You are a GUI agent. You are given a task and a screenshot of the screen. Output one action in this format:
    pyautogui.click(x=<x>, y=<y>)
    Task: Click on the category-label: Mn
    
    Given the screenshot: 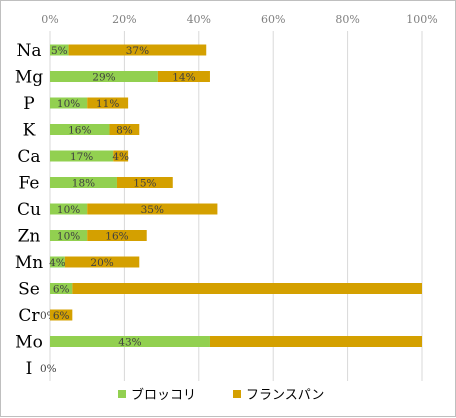 What is the action you would take?
    pyautogui.click(x=29, y=263)
    